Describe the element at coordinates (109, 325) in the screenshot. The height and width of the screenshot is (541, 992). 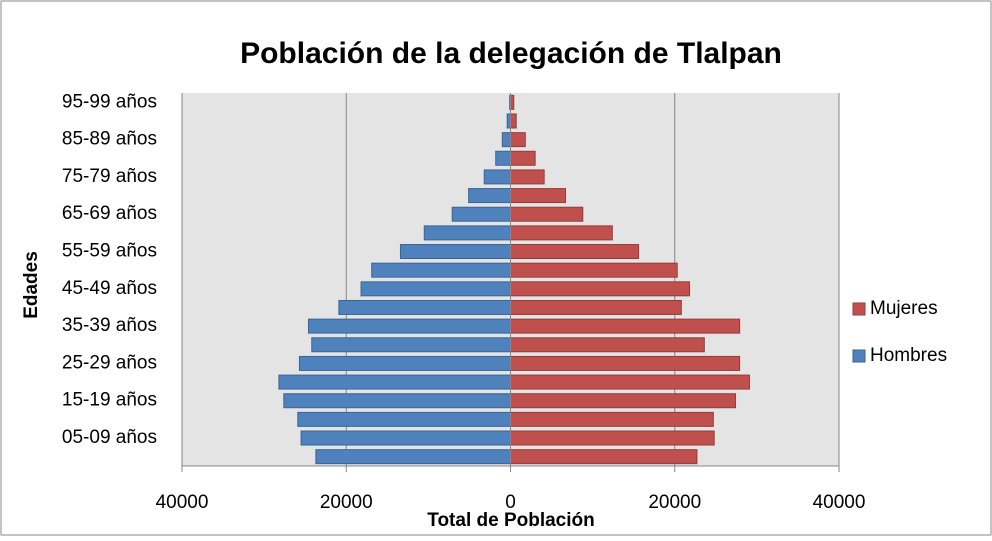
I see `y-tick-label: 35-39 años` at that location.